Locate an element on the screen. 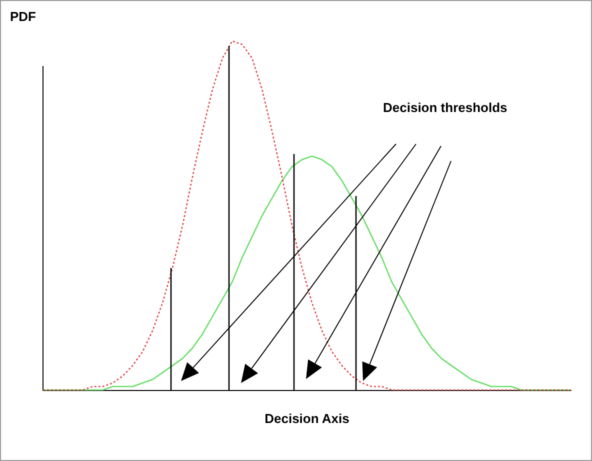  y-axis-title: PDF is located at coordinates (23, 16).